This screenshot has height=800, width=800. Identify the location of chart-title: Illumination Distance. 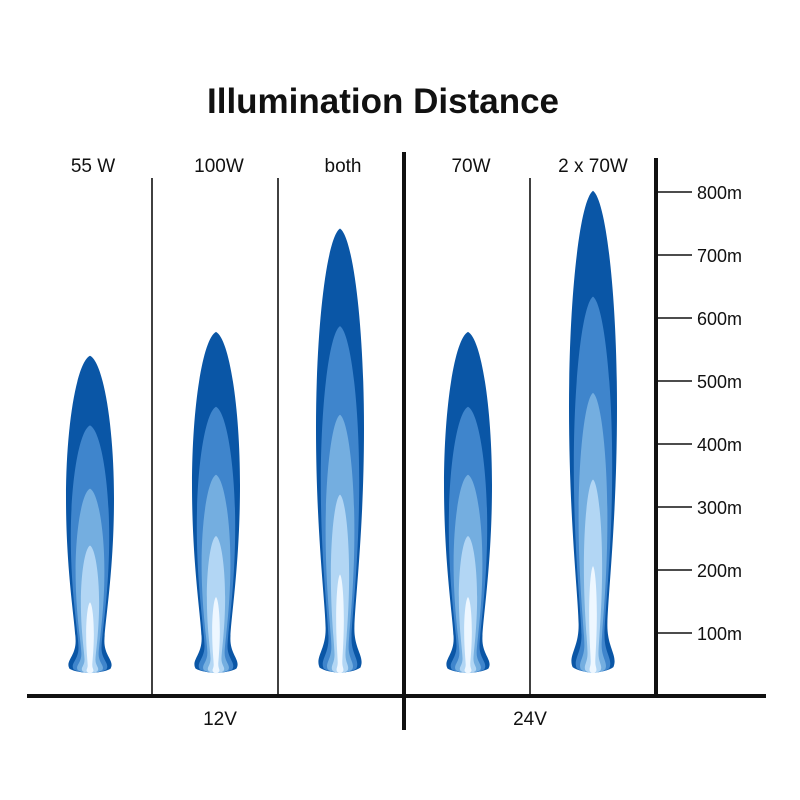
(383, 101).